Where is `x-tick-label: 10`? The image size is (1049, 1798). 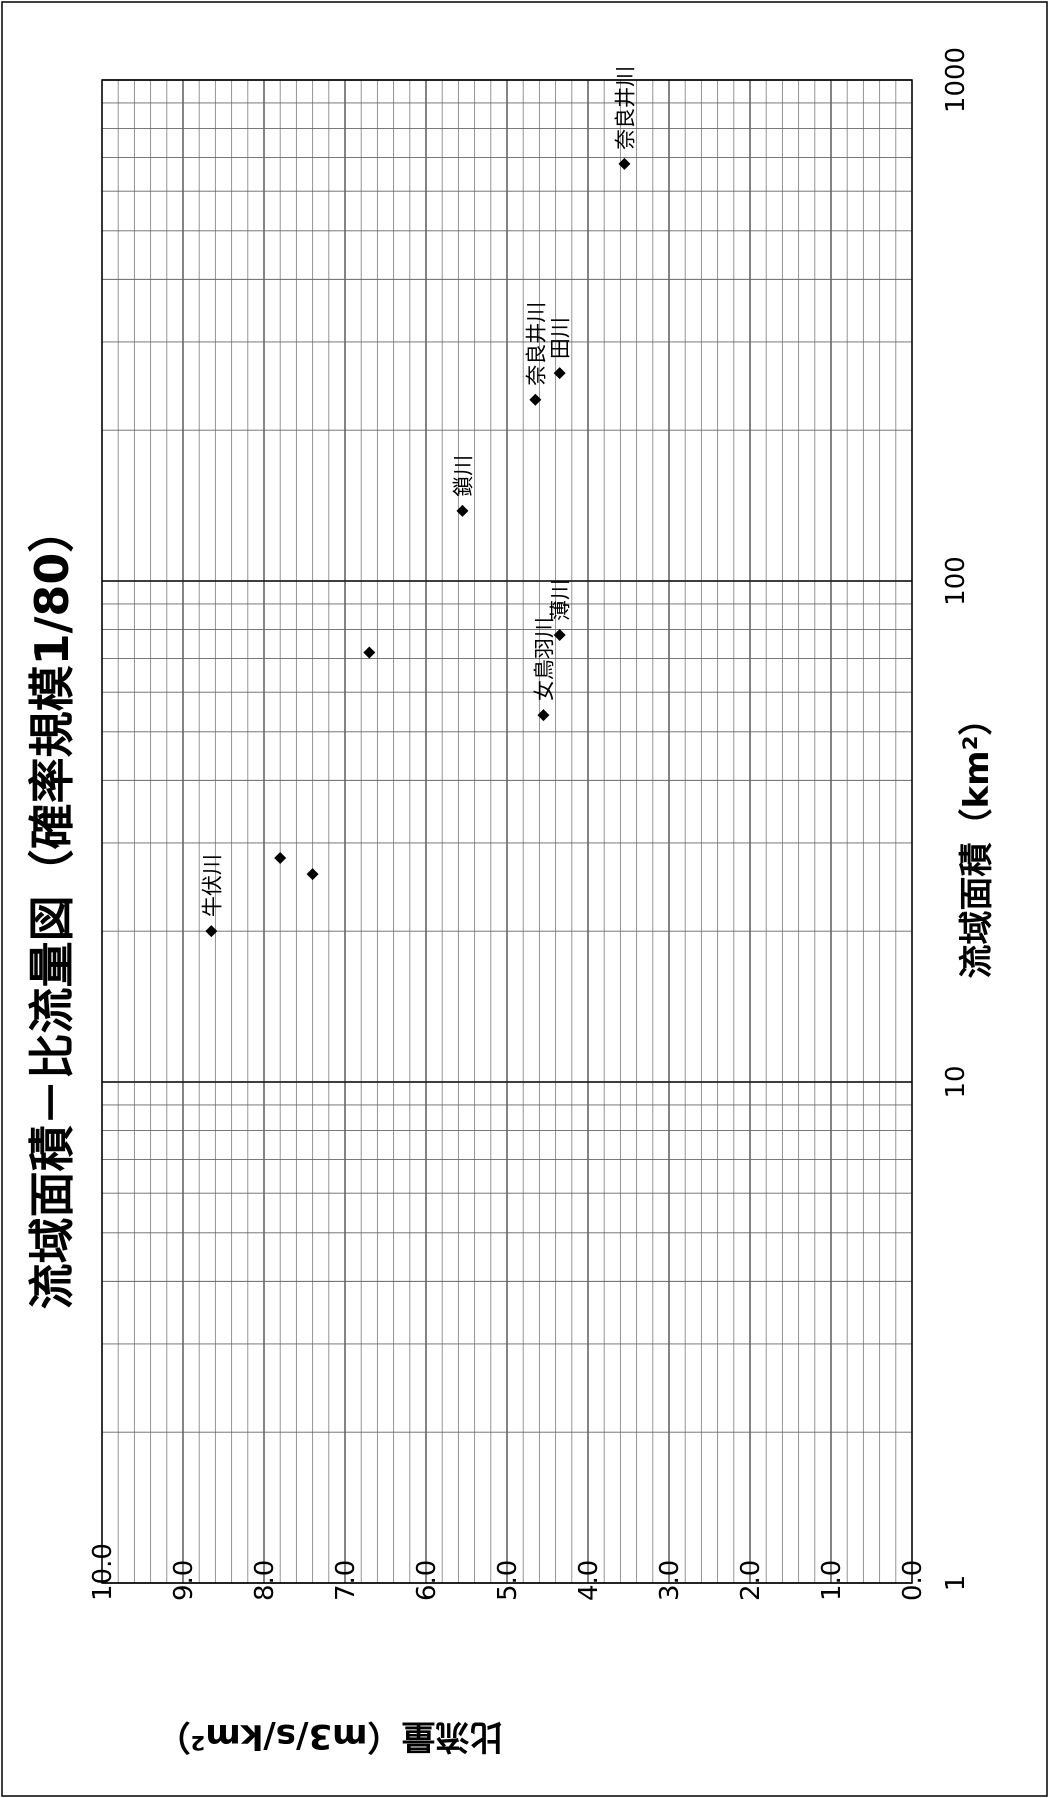 x-tick-label: 10 is located at coordinates (956, 1081).